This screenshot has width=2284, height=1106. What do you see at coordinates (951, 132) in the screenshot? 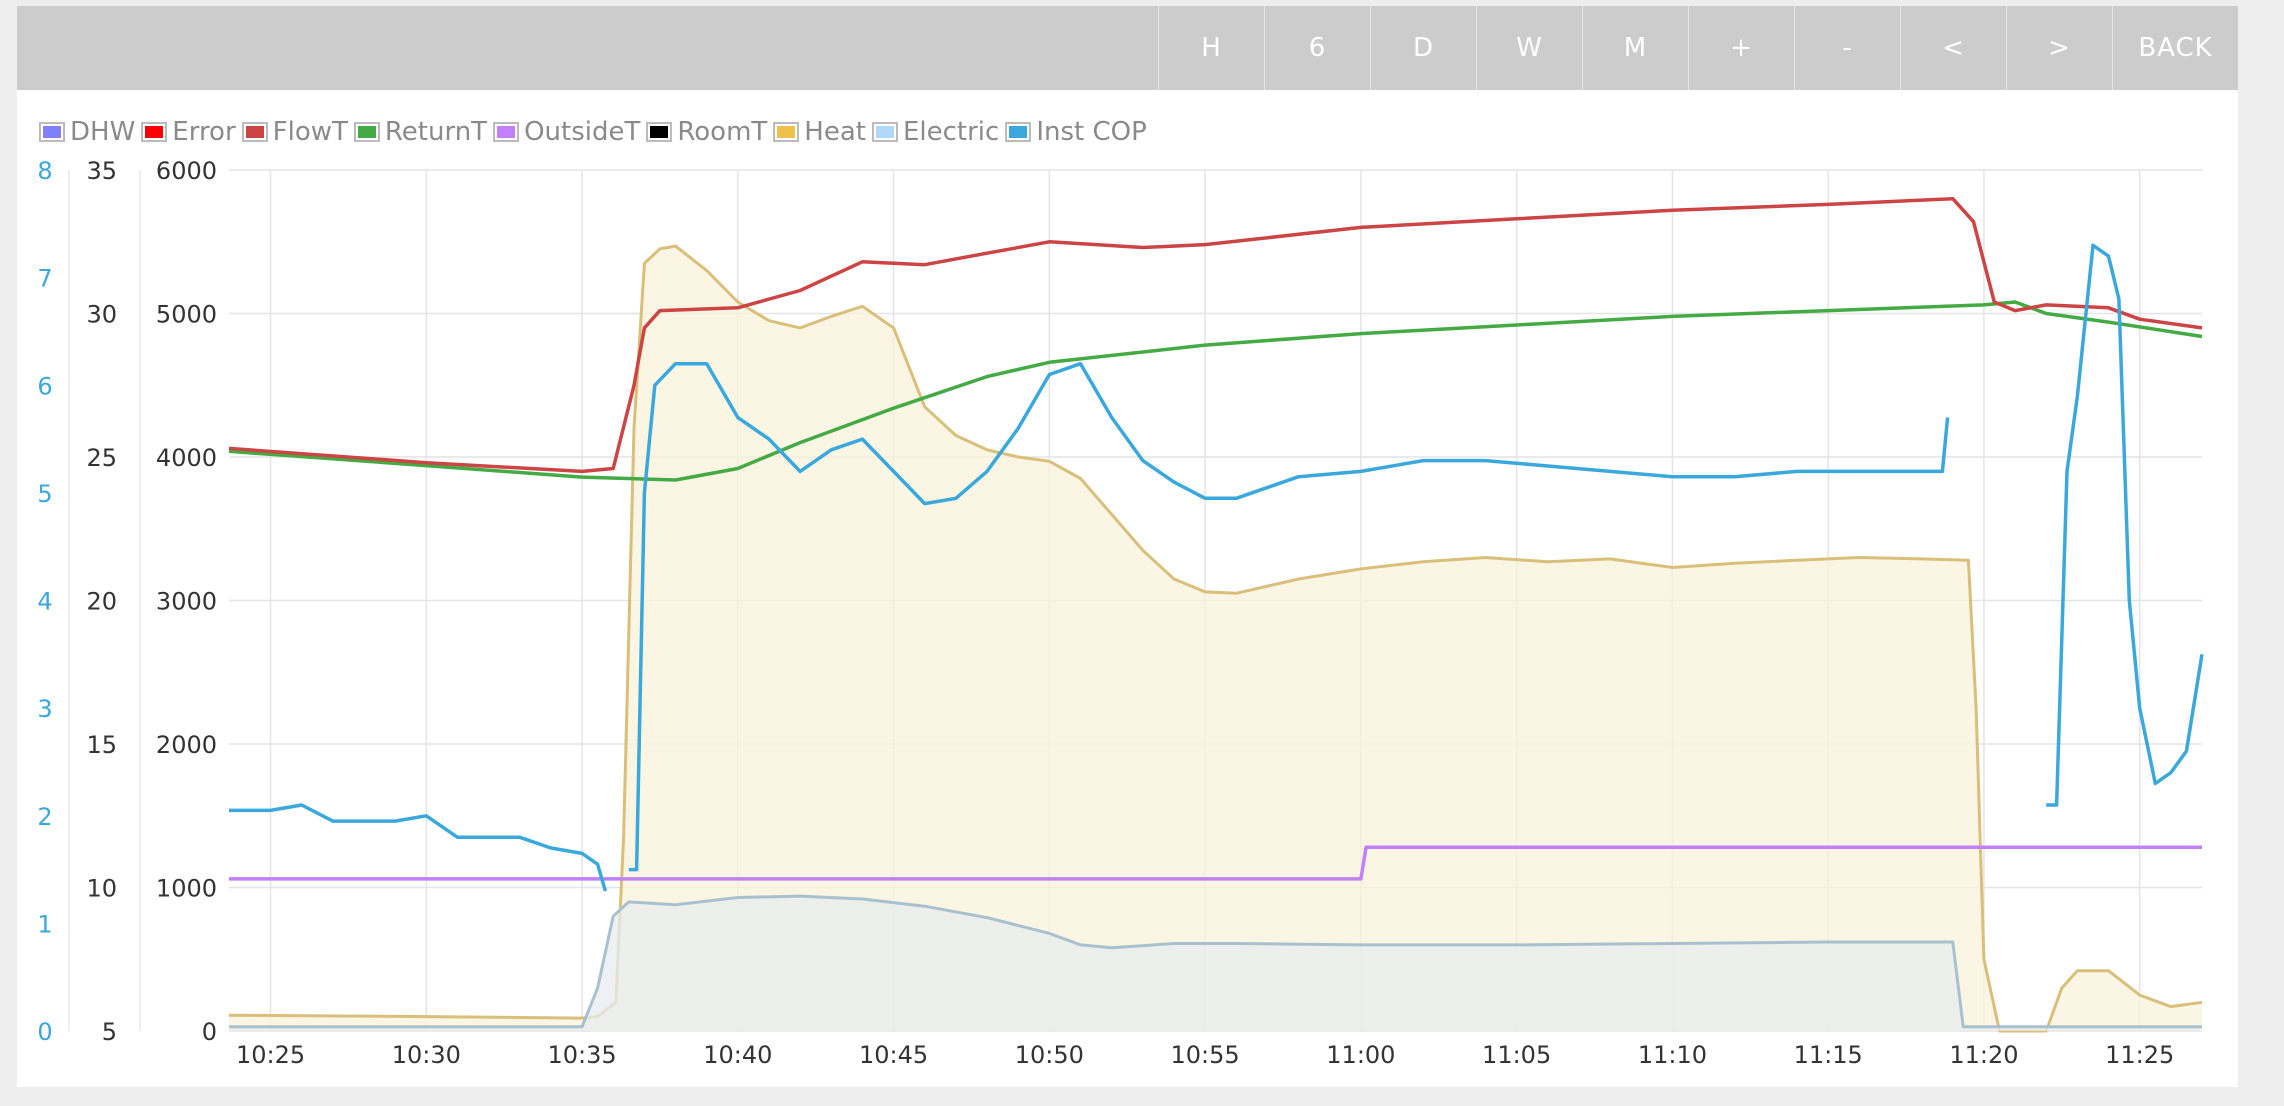
I see `legend-label: Electric` at bounding box center [951, 132].